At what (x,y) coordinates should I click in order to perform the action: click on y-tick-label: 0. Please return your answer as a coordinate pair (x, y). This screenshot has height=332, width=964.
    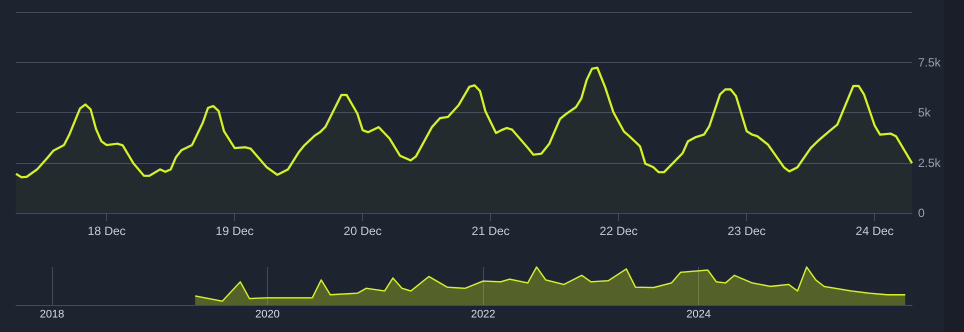
    Looking at the image, I should click on (921, 213).